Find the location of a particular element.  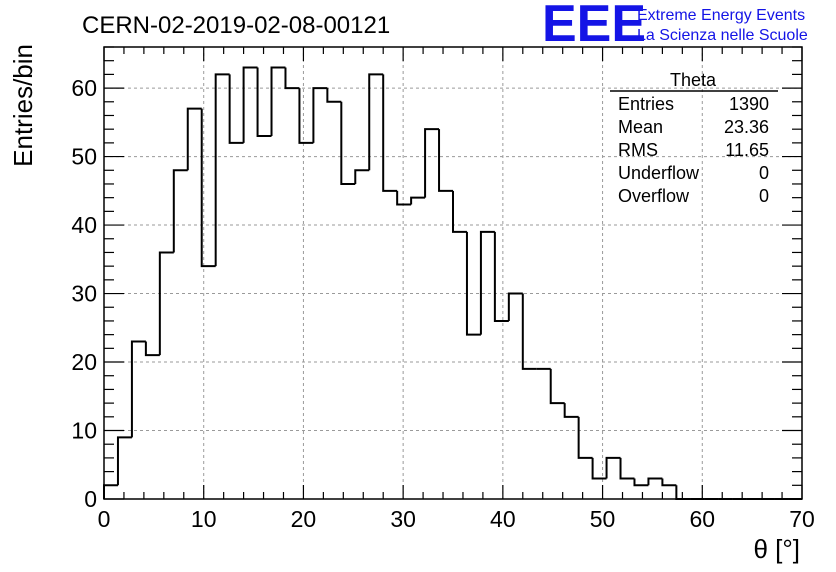

x-axis-label: θ [°] is located at coordinates (776, 549).